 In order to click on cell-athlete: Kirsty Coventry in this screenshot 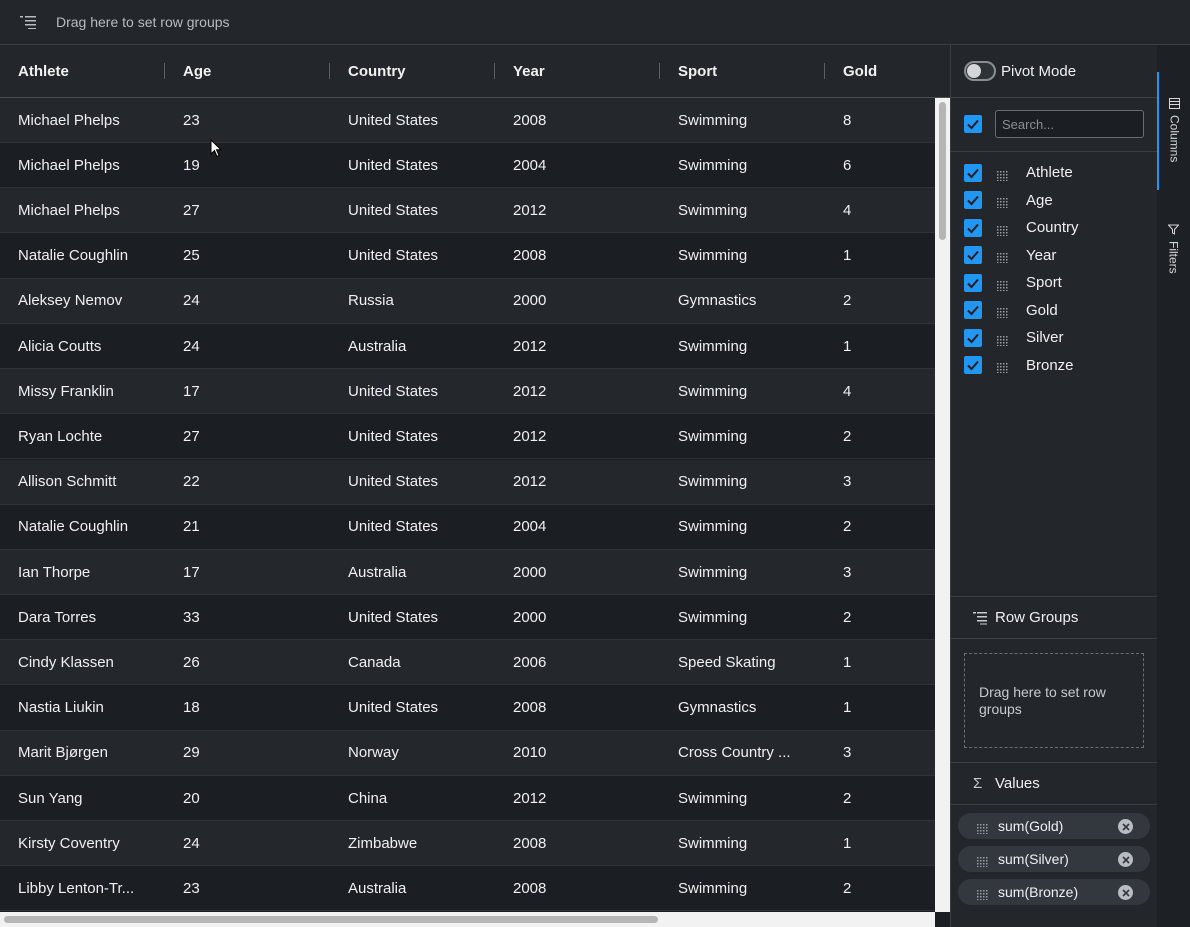, I will do `click(69, 843)`.